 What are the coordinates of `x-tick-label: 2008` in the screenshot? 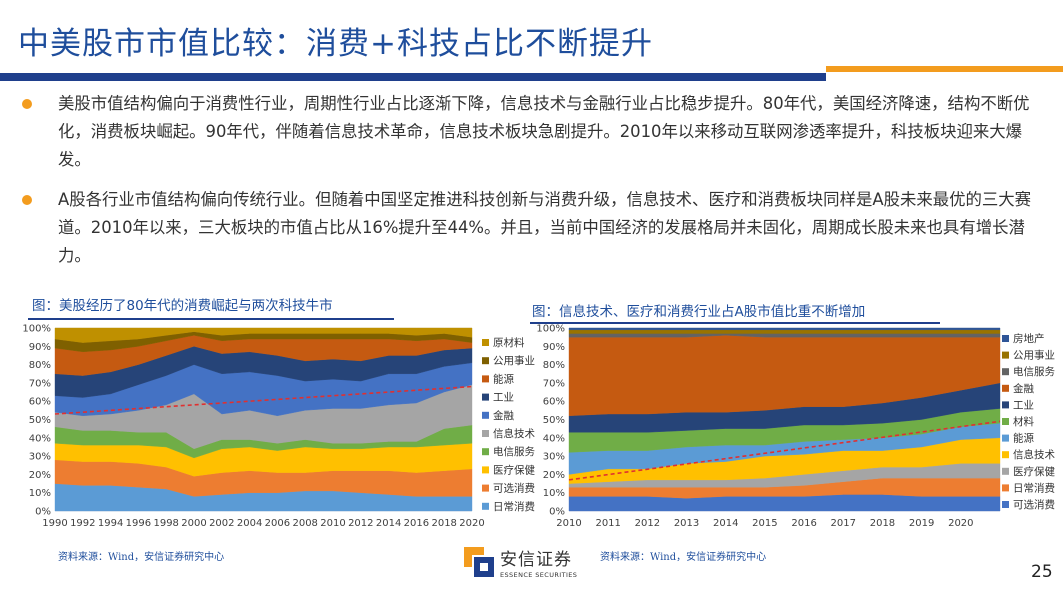 It's located at (304, 523).